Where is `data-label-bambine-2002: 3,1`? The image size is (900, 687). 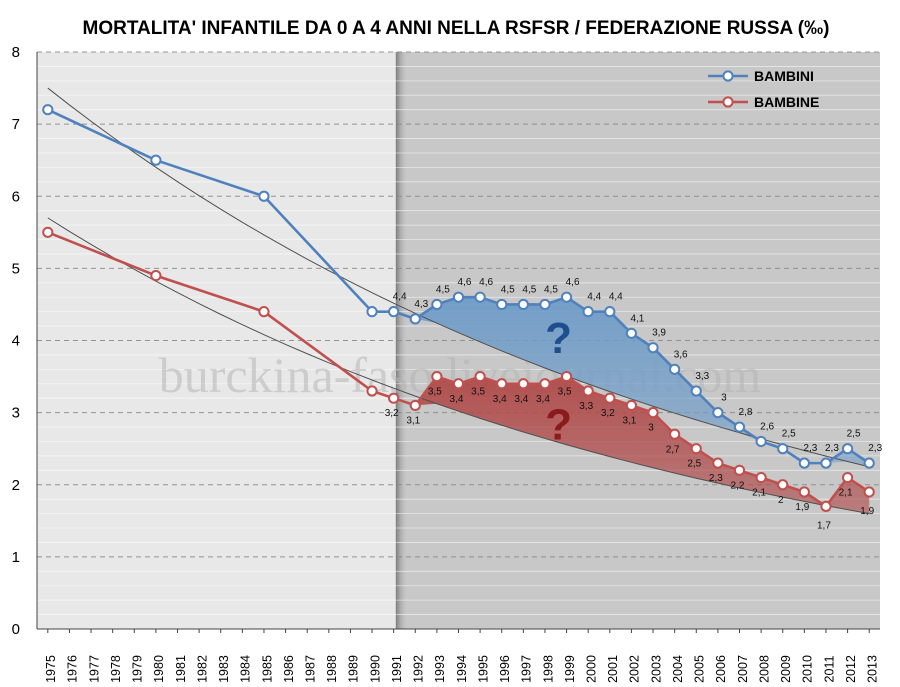
data-label-bambine-2002: 3,1 is located at coordinates (629, 420).